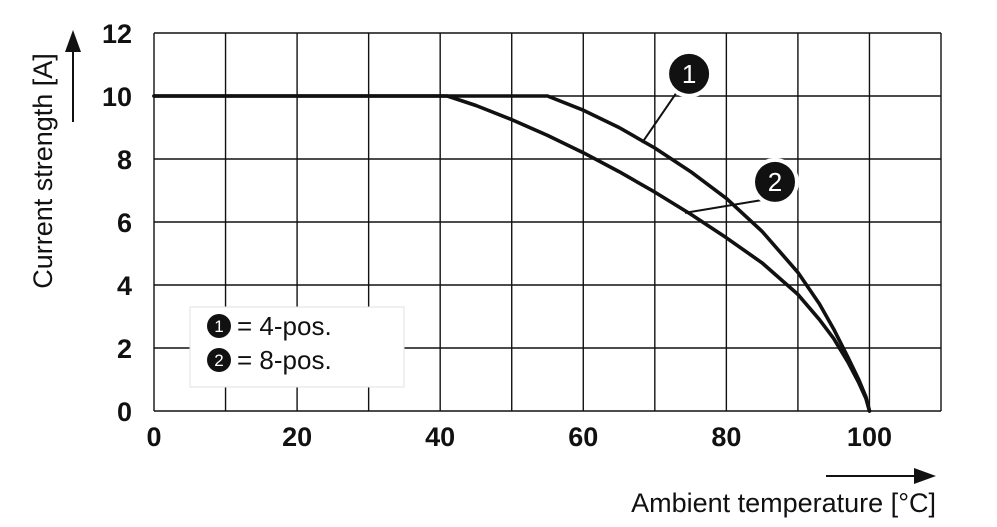 Image resolution: width=997 pixels, height=527 pixels. Describe the element at coordinates (284, 326) in the screenshot. I see `legend-label-1: = 4-pos.` at that location.